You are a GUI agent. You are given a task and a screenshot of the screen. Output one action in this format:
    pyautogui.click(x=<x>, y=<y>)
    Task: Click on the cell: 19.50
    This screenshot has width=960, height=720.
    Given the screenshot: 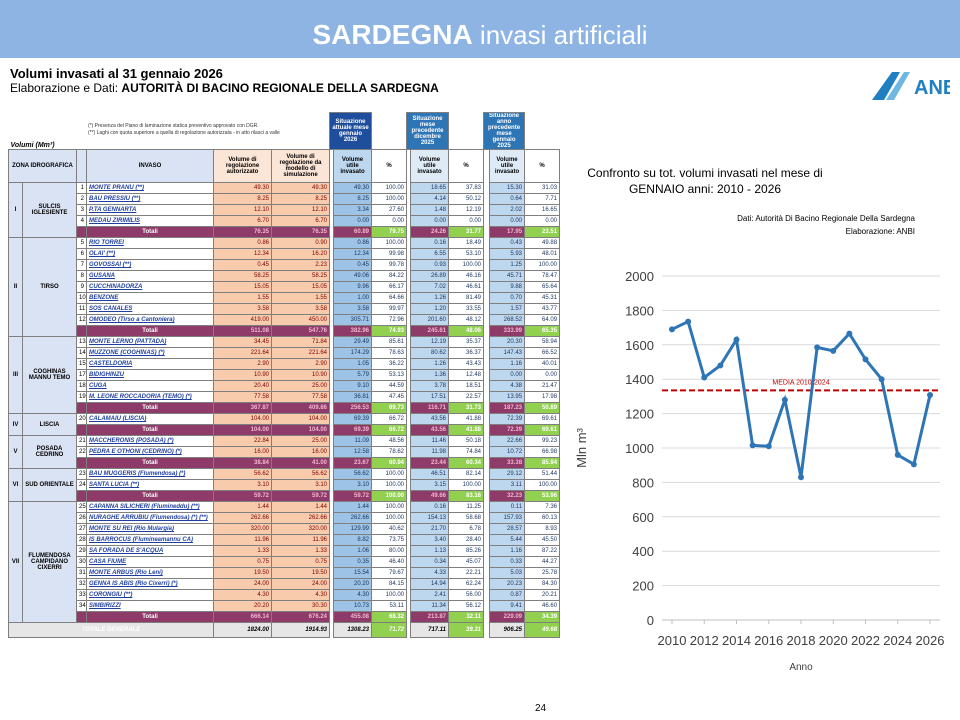 What is the action you would take?
    pyautogui.click(x=242, y=573)
    